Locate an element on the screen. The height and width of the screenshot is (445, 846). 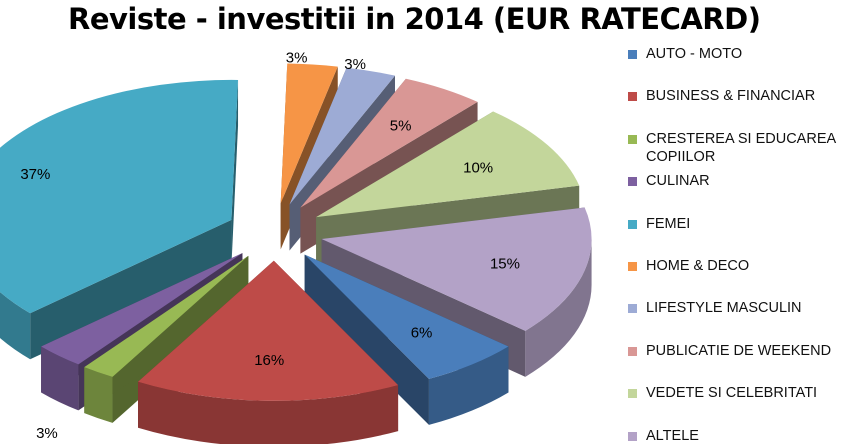
legend-label: ALTELE is located at coordinates (672, 435).